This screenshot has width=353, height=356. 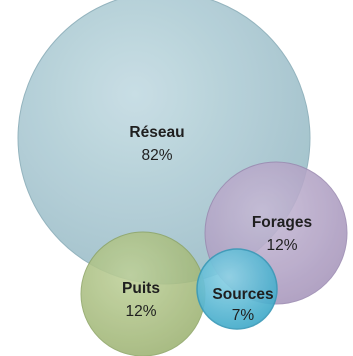 I want to click on bubble-sources, so click(x=237, y=289).